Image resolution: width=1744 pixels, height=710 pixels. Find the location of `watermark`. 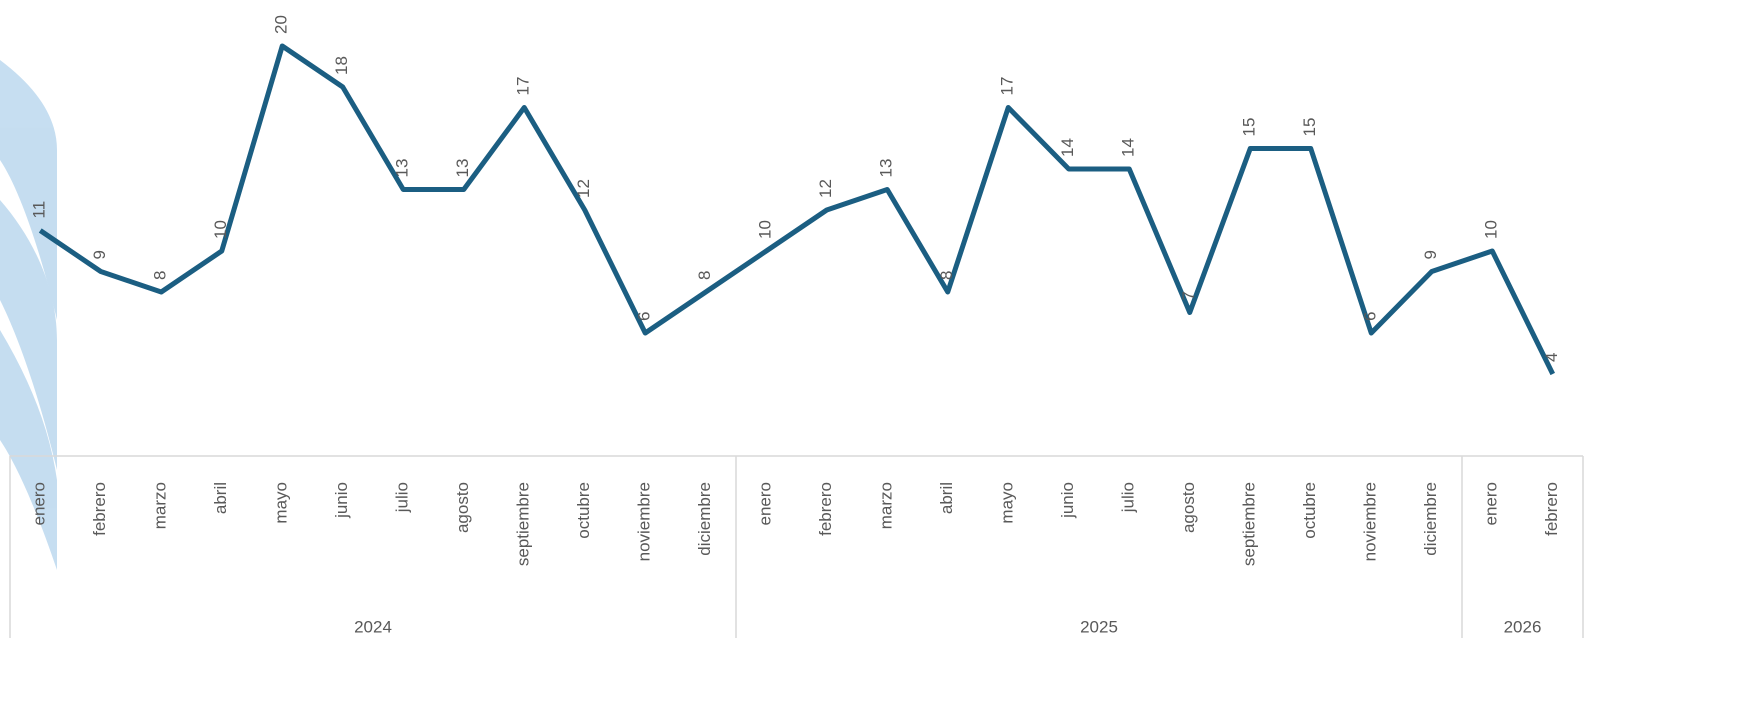

watermark is located at coordinates (28, 315).